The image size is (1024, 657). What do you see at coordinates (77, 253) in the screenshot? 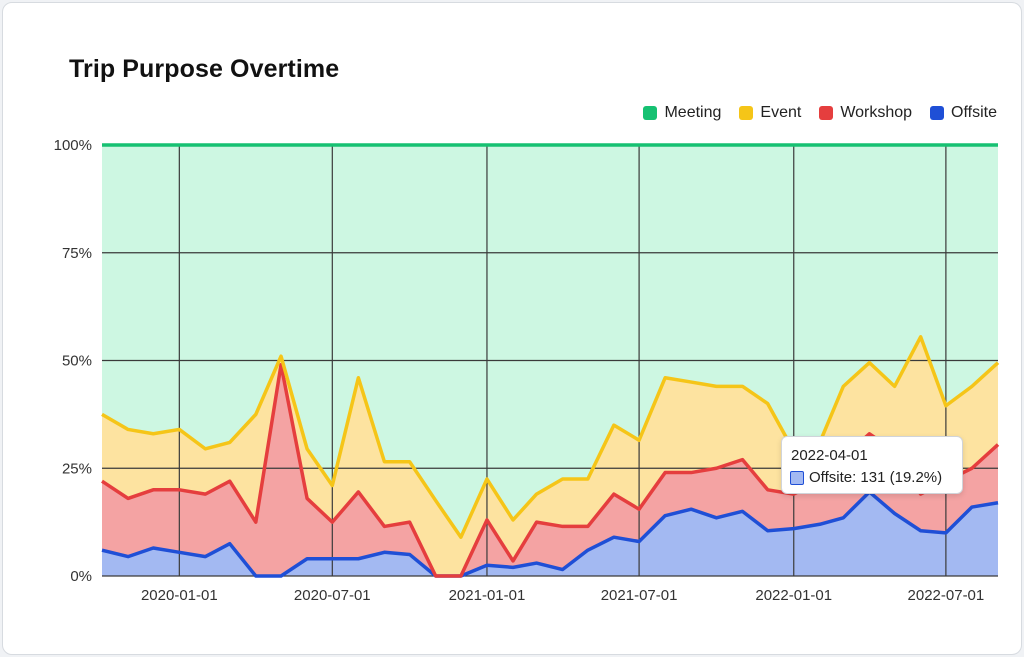
I see `y-tick-label: 75%` at bounding box center [77, 253].